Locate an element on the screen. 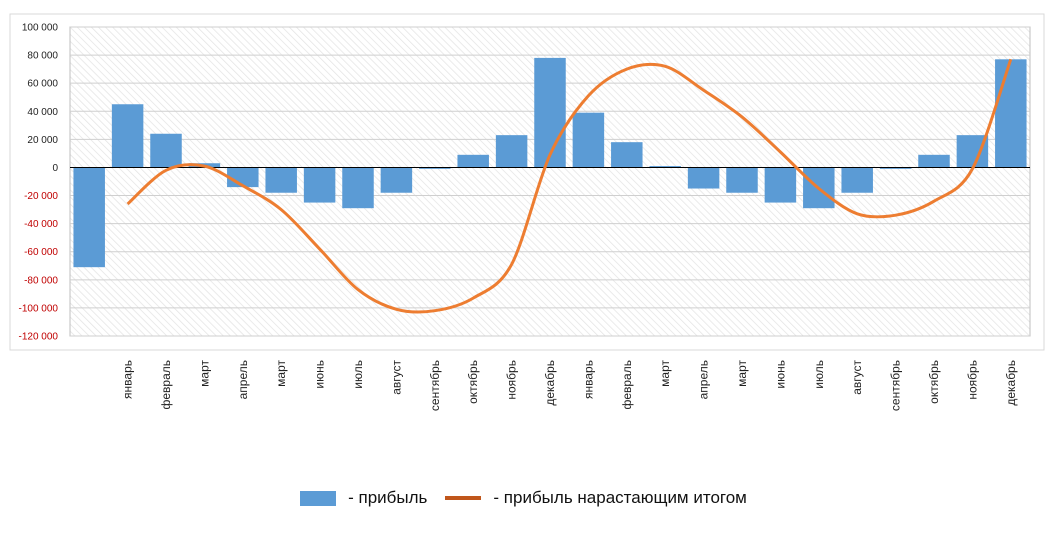 This screenshot has height=533, width=1047. legend: - прибыль - прибыль нарастающим итогом is located at coordinates (523, 498).